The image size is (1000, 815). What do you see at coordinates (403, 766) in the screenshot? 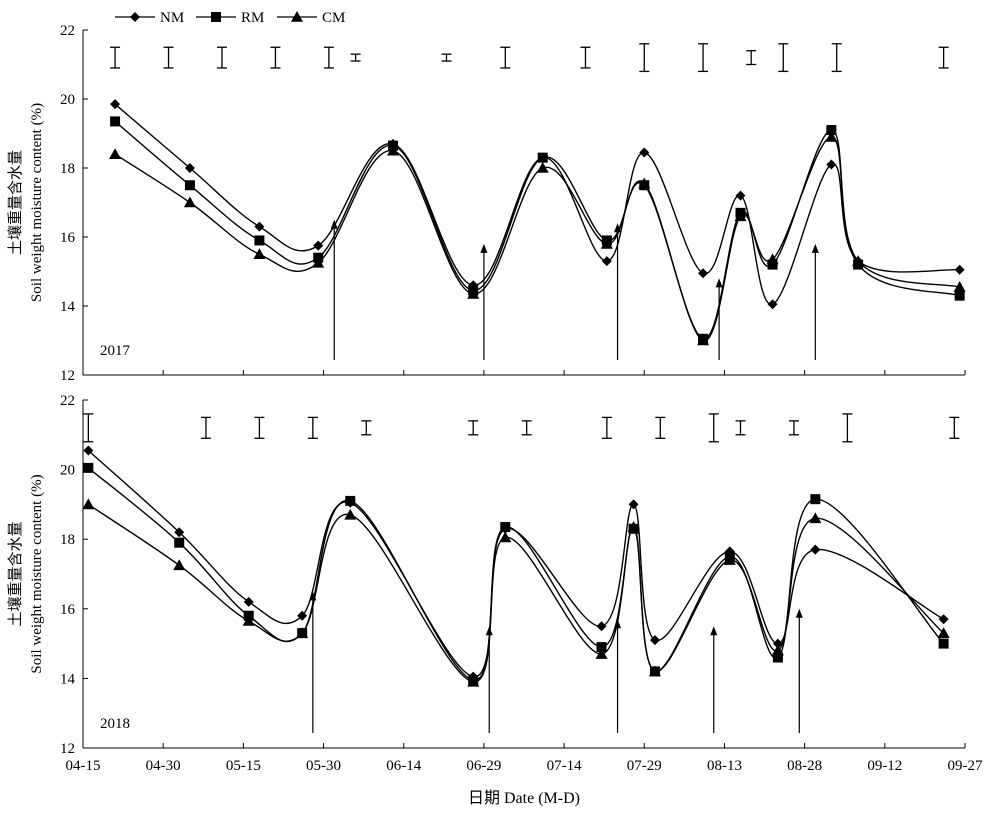
I see `x-tick-label: 06-14` at bounding box center [403, 766].